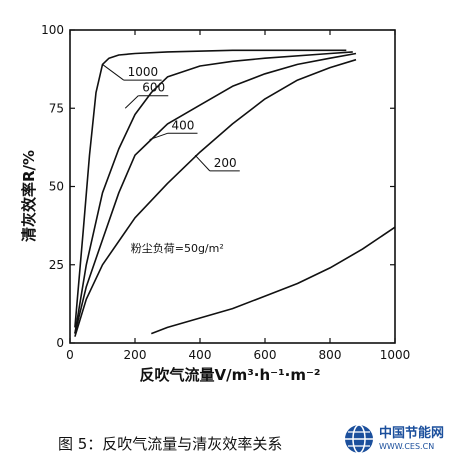  Describe the element at coordinates (56, 265) in the screenshot. I see `y-tick-label: 25` at that location.